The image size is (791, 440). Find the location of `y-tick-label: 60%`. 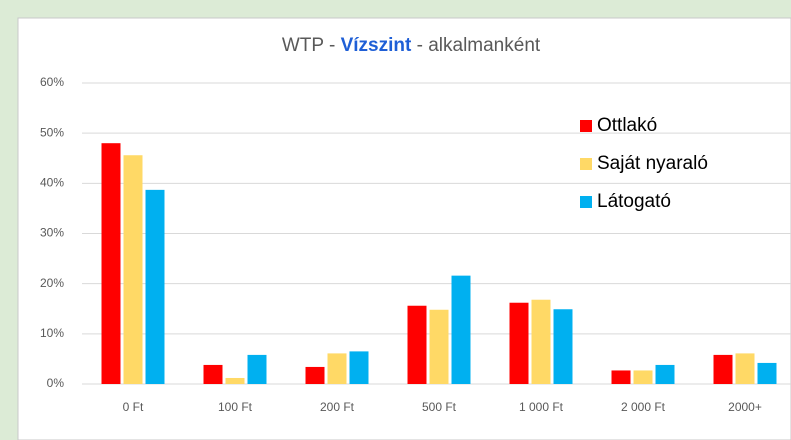

y-tick-label: 60% is located at coordinates (52, 82).